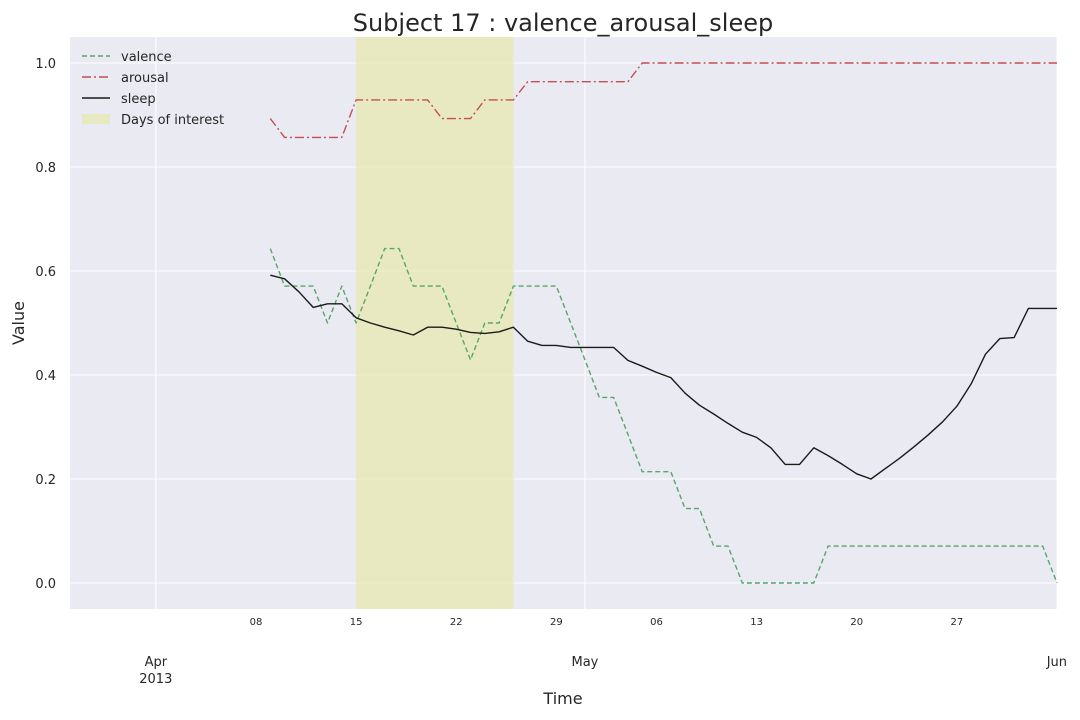  Describe the element at coordinates (656, 622) in the screenshot. I see `x-minor-tick-label: 06` at that location.